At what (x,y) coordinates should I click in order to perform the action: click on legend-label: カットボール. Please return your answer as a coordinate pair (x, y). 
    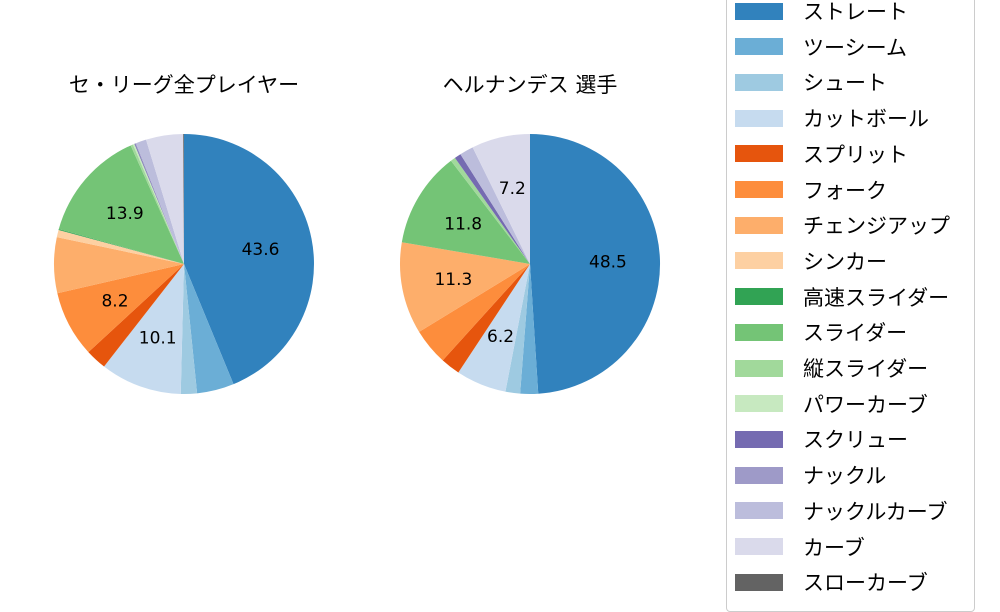
    Looking at the image, I should click on (866, 119).